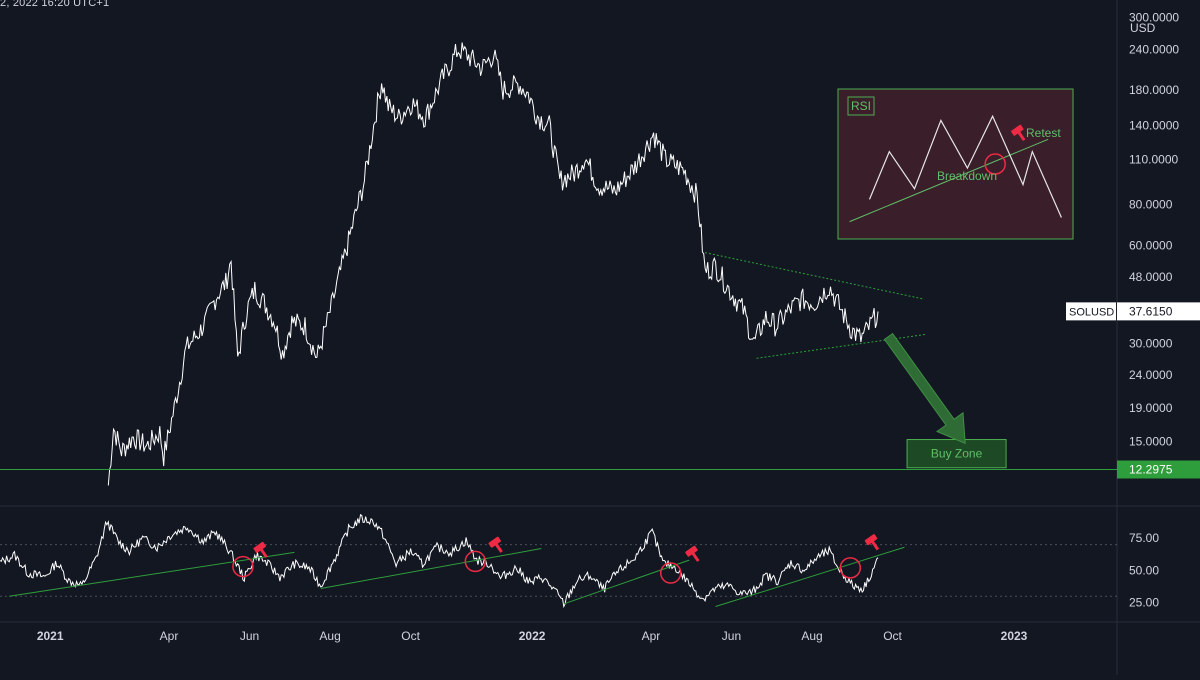  Describe the element at coordinates (1151, 277) in the screenshot. I see `price-tick-label: 48.0000` at that location.